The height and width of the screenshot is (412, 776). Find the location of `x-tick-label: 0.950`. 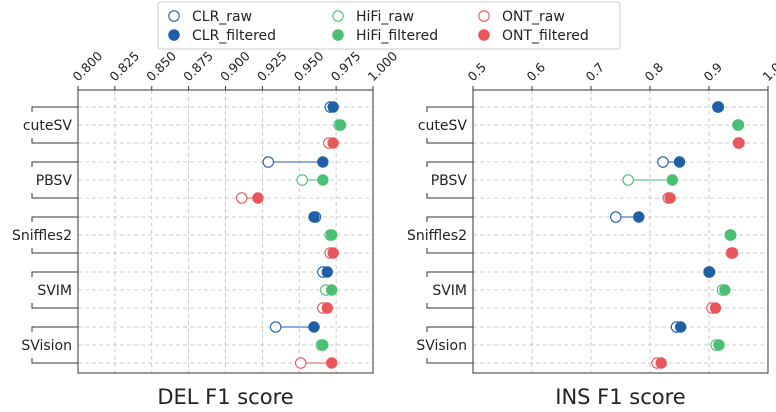

x-tick-label: 0.950 is located at coordinates (309, 66).